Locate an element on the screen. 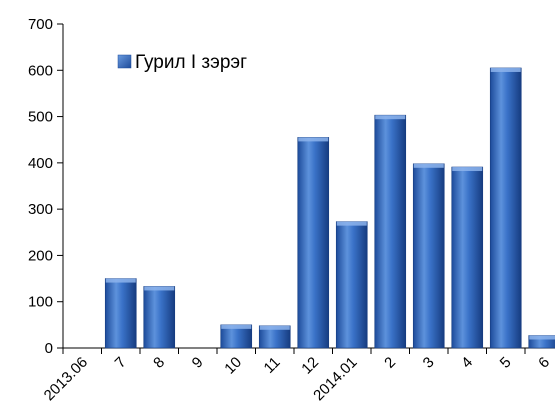 This screenshot has height=420, width=555. y-tick-label: 500 is located at coordinates (40, 117).